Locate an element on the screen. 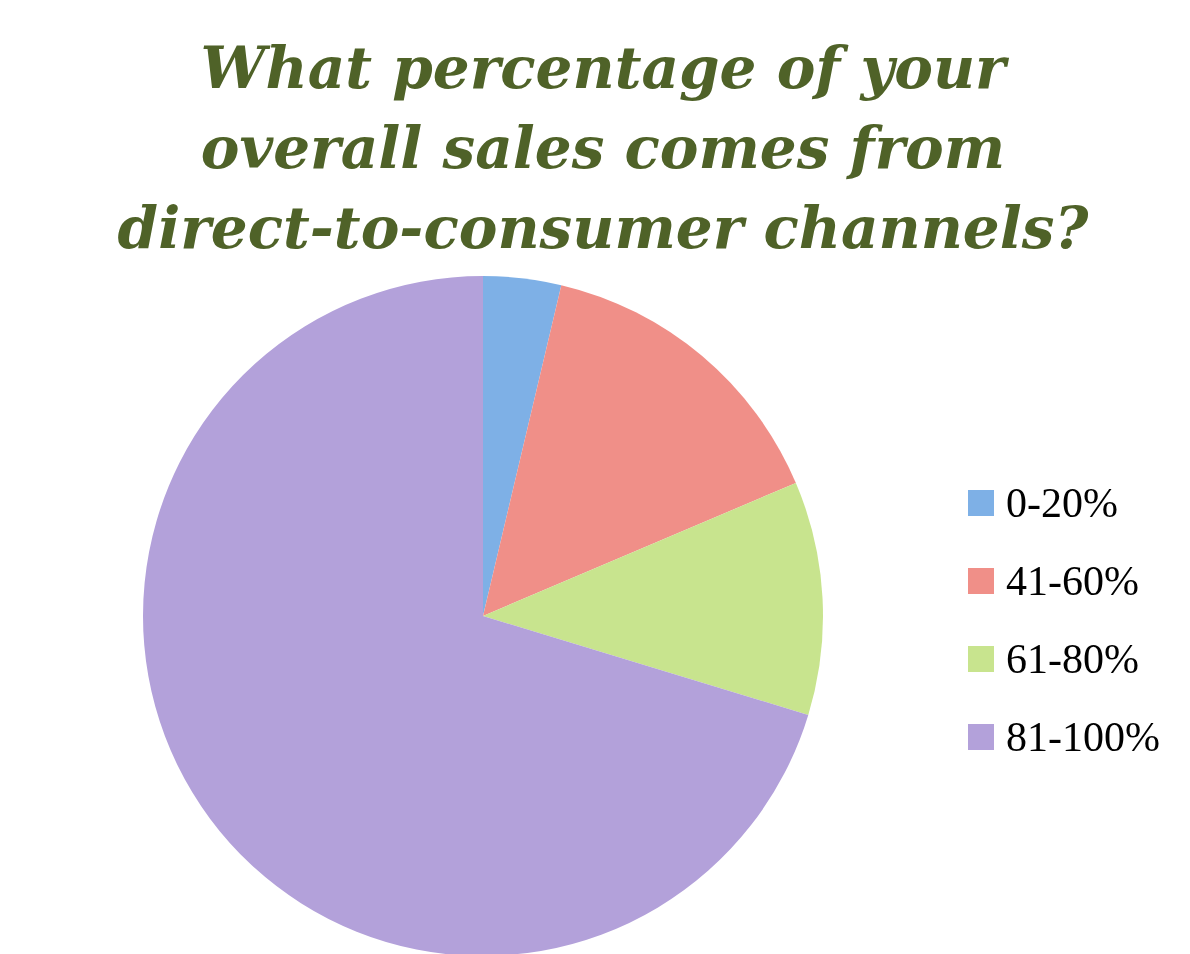 The height and width of the screenshot is (954, 1190). legend-label: 41-60% is located at coordinates (1072, 581).